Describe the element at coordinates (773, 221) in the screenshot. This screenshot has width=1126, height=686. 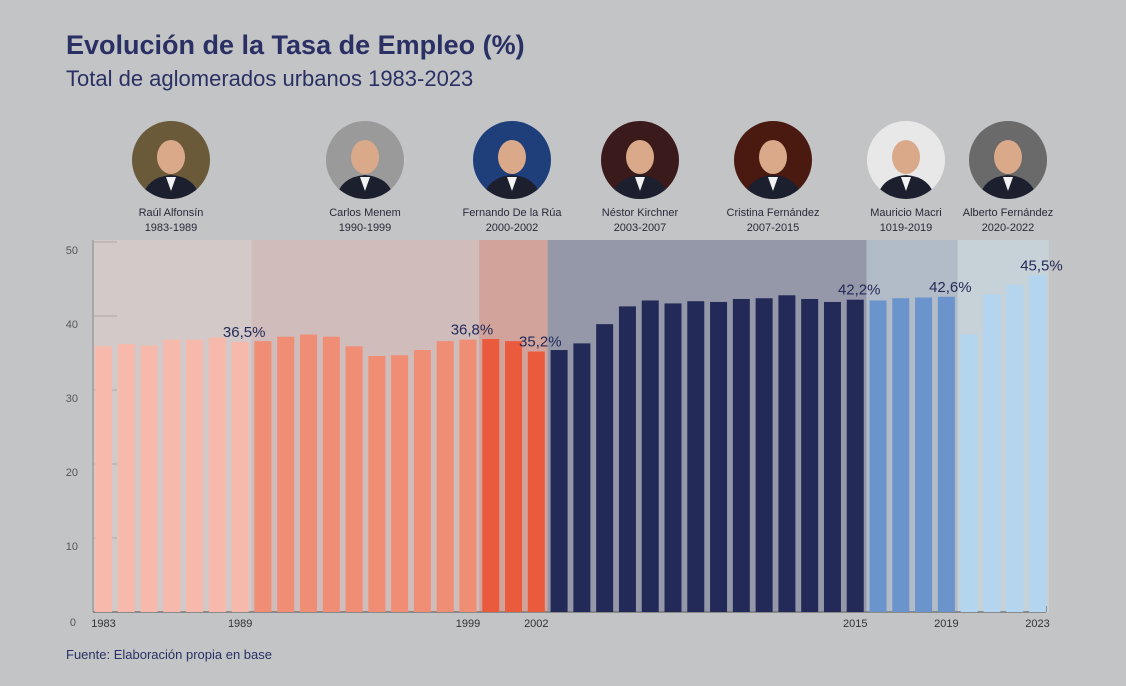
I see `president-label: Cristina Fernández 2007-2015` at that location.